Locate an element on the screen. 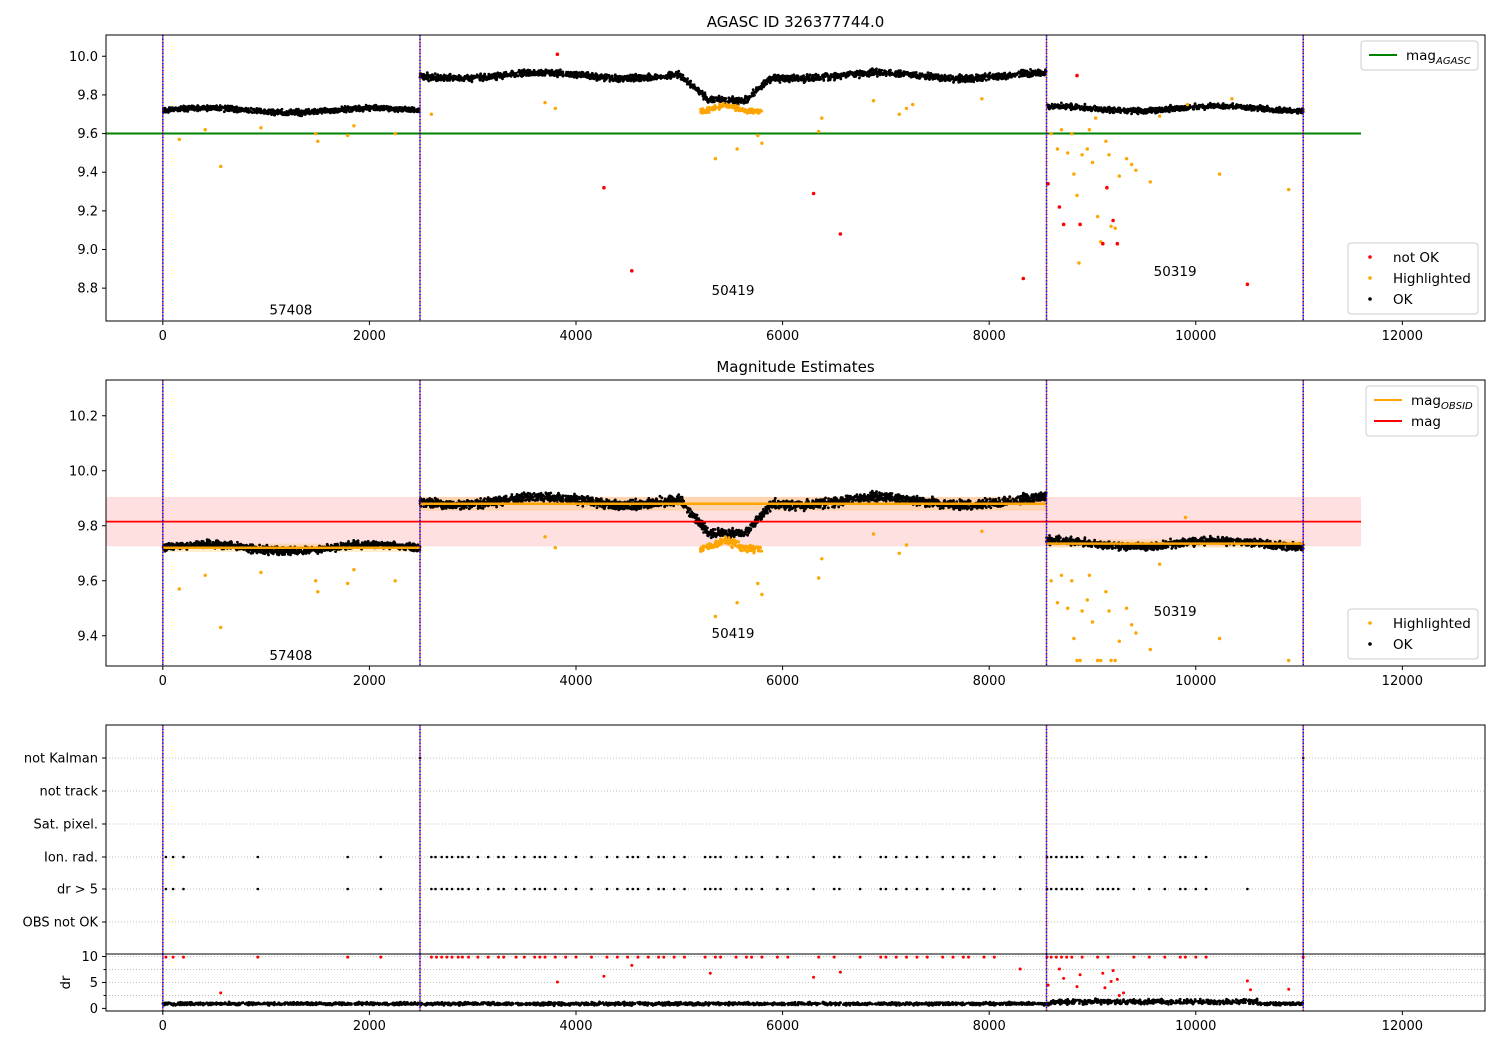  legend-label: Highlighted is located at coordinates (1432, 279).